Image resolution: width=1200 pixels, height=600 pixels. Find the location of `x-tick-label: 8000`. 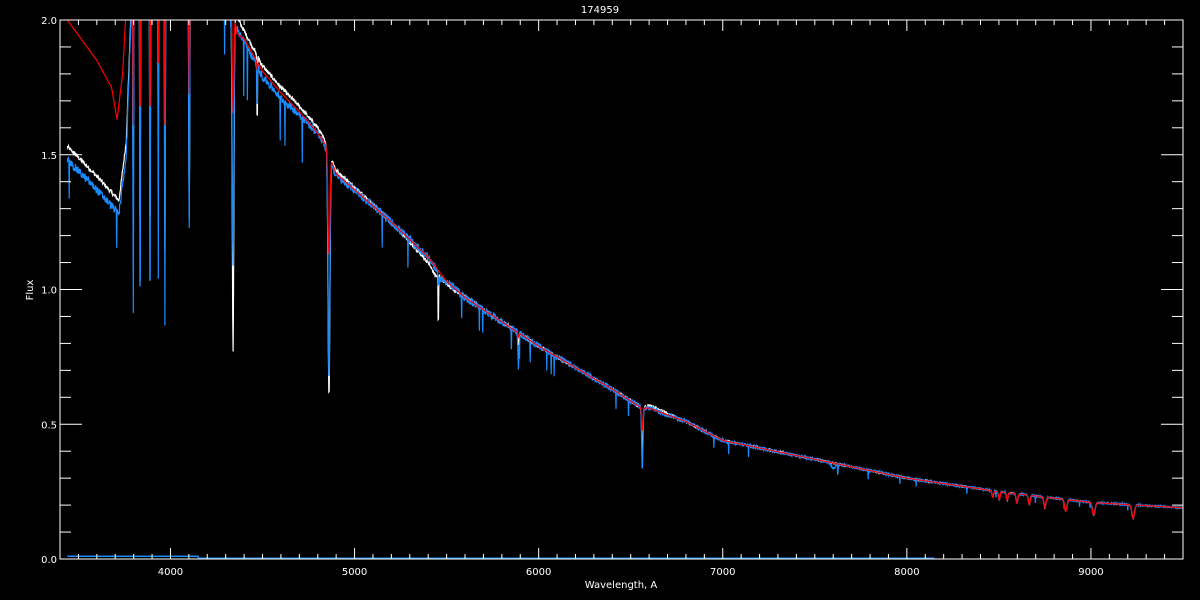

x-tick-label: 8000 is located at coordinates (906, 572).